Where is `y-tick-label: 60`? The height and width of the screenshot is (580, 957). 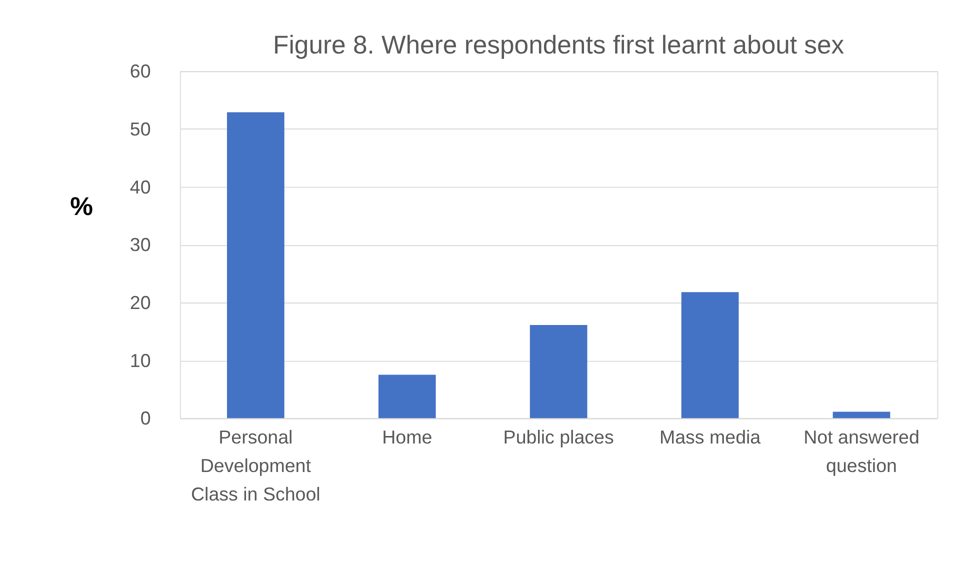
y-tick-label: 60 is located at coordinates (140, 71).